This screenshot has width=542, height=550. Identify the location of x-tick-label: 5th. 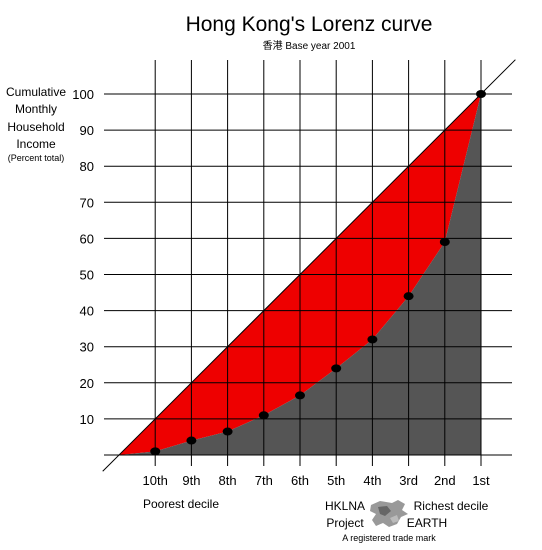
(336, 480).